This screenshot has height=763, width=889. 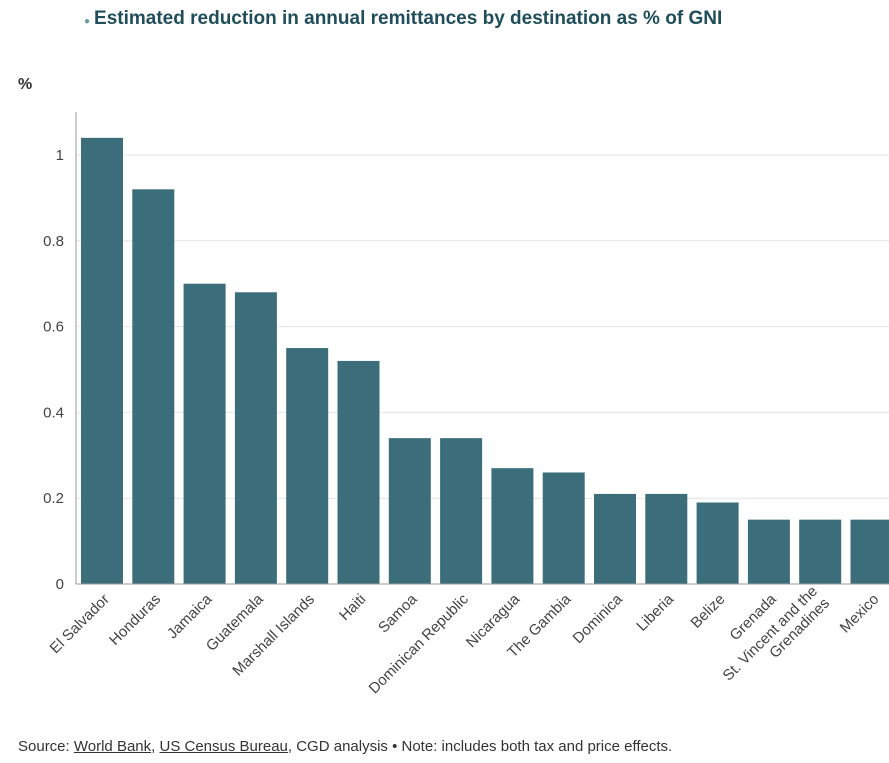 What do you see at coordinates (352, 607) in the screenshot?
I see `x-category-label: Haiti` at bounding box center [352, 607].